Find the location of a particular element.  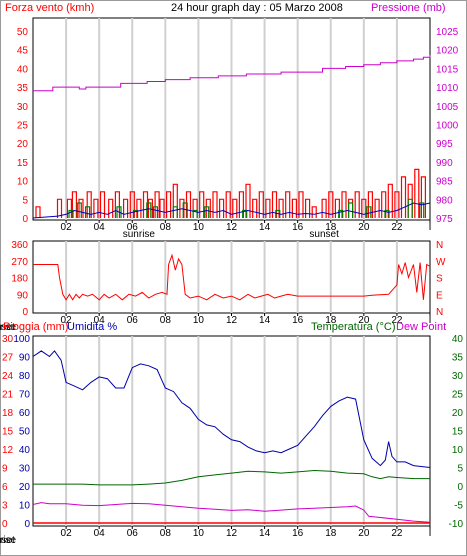

wind-tick-label: 35 is located at coordinates (23, 88).